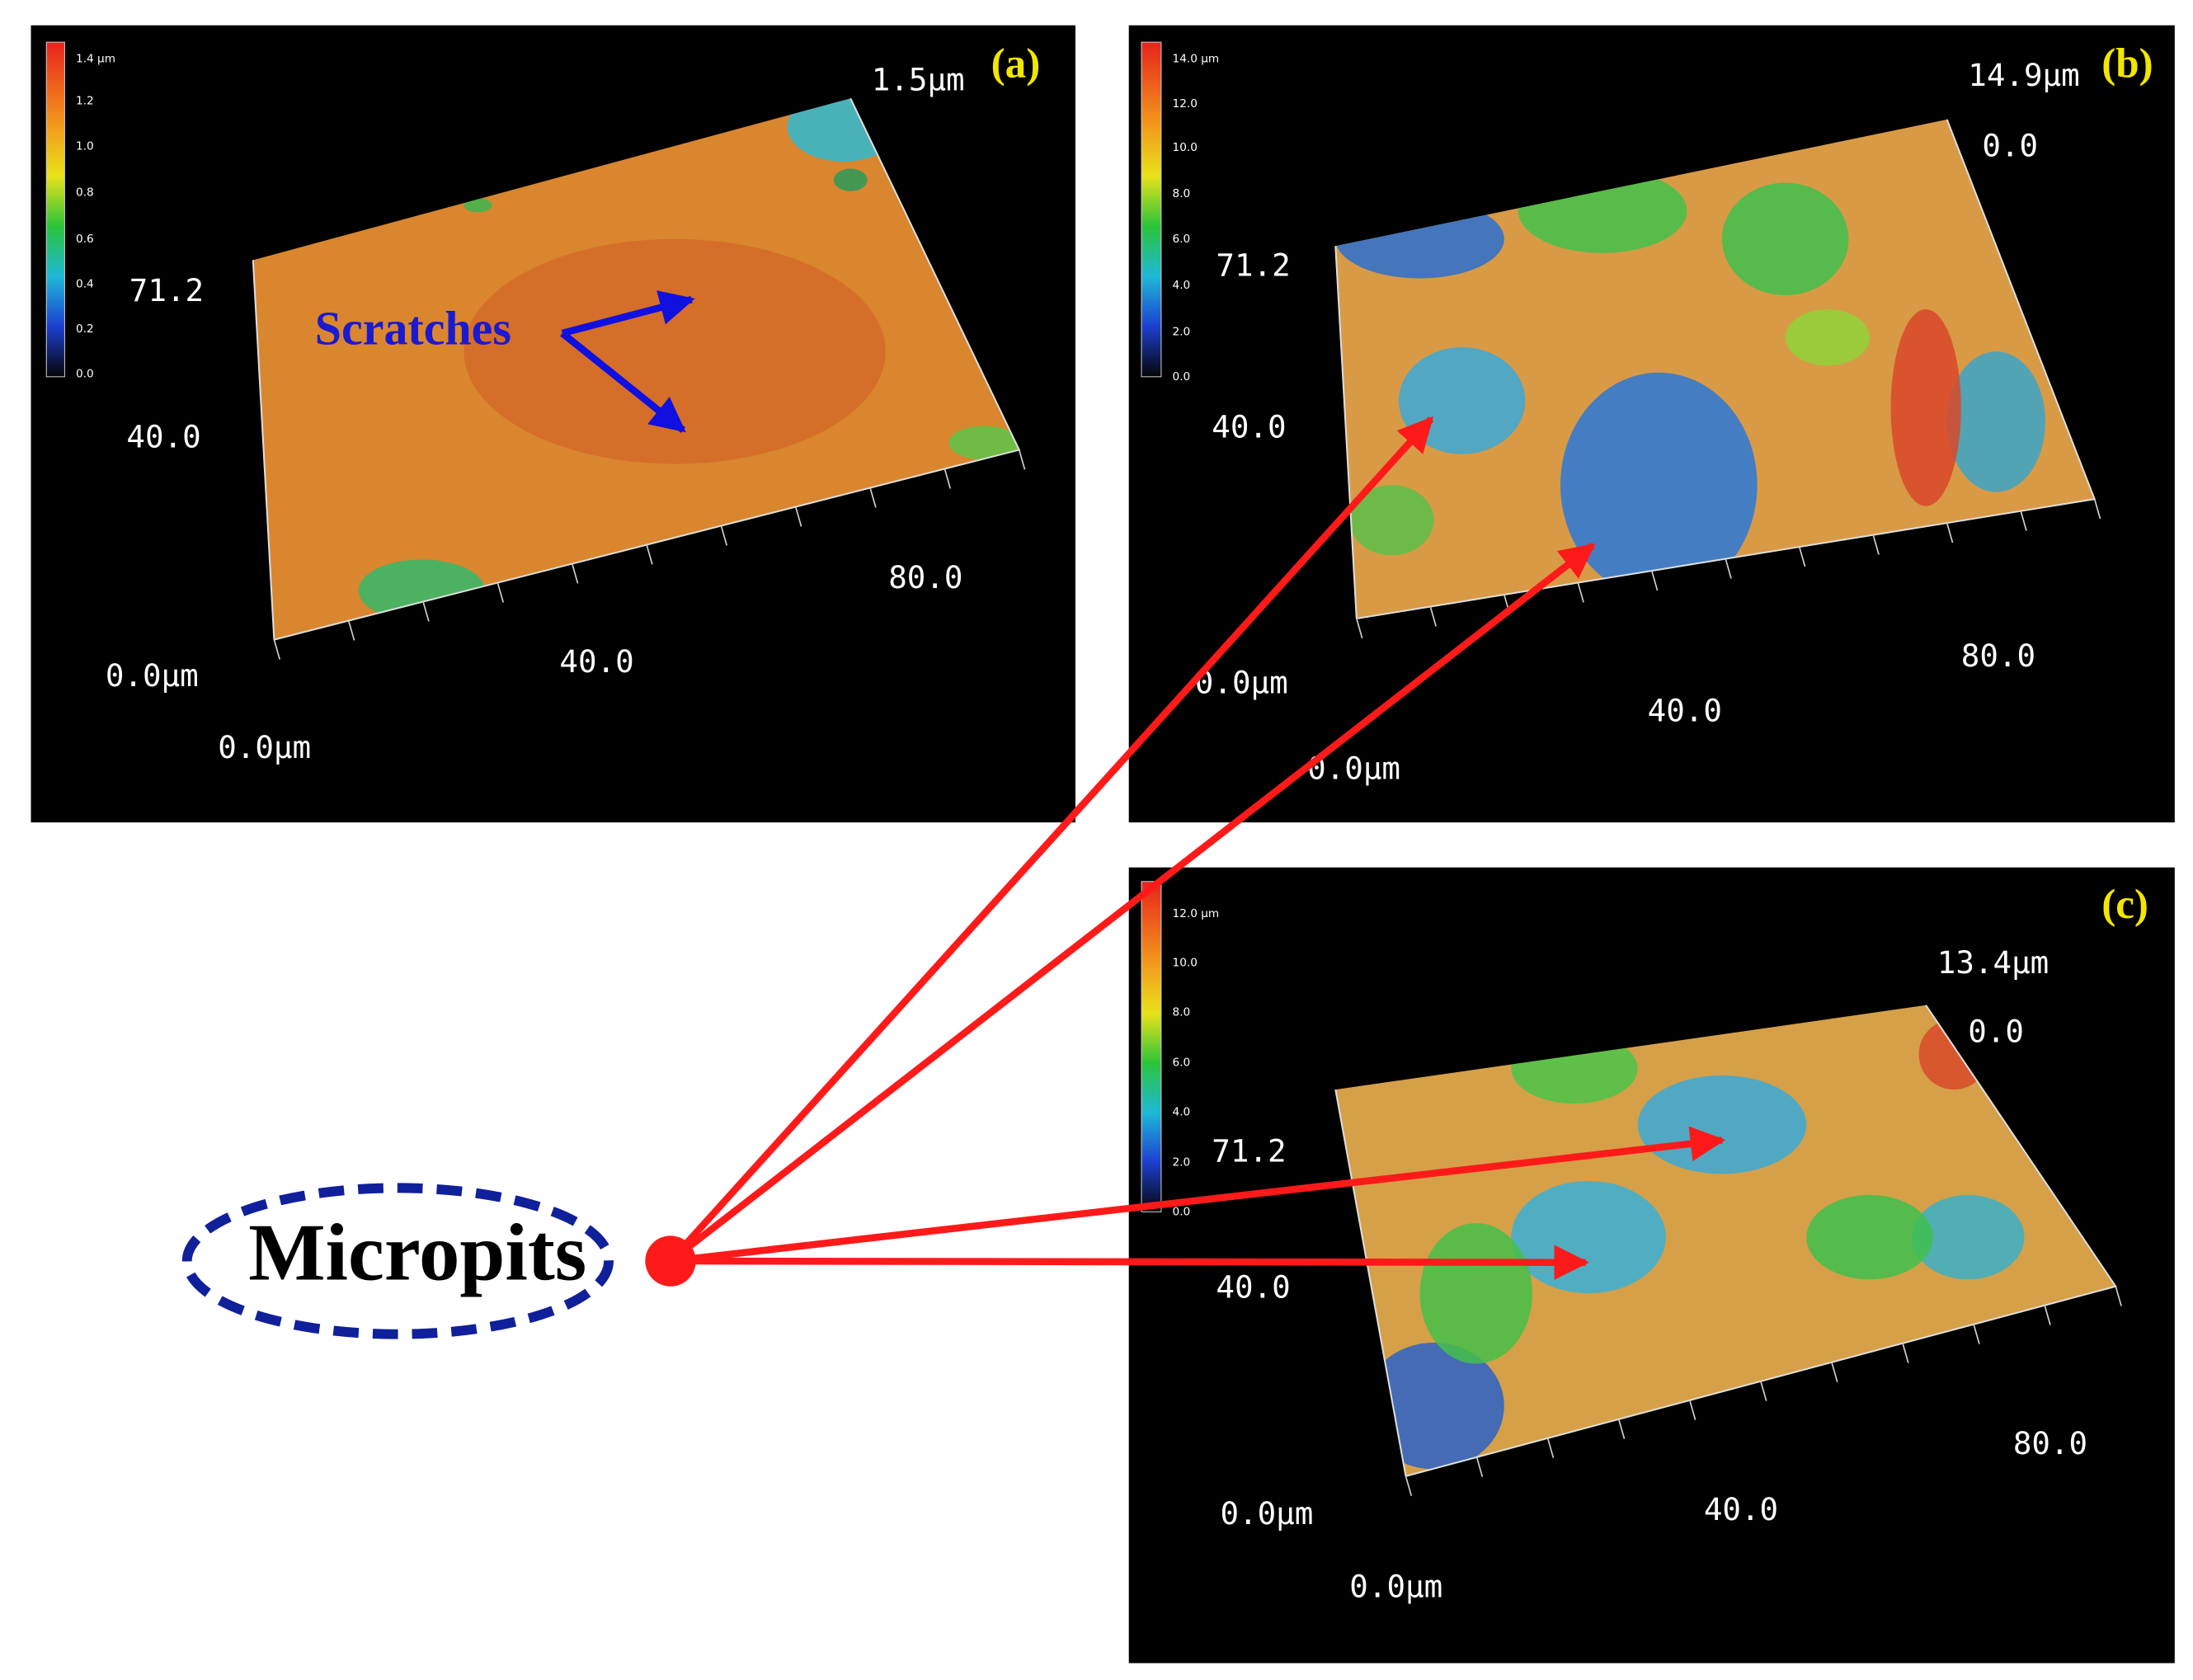 The width and height of the screenshot is (2193, 1680). I want to click on colorbar-tick-label: 0.4, so click(85, 283).